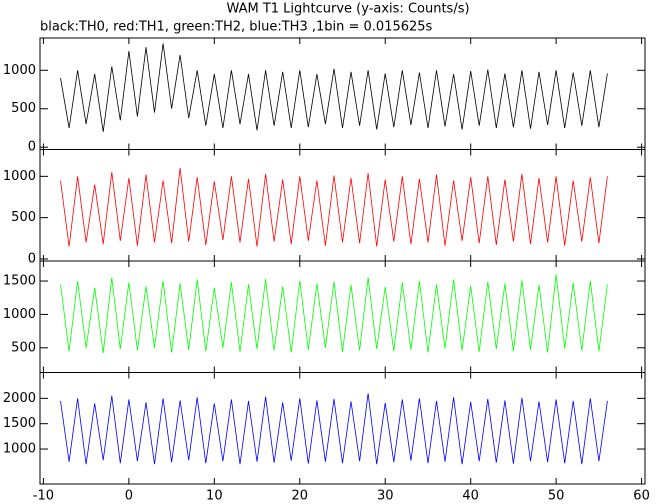 This screenshot has height=504, width=657. What do you see at coordinates (214, 496) in the screenshot?
I see `x-tick-label: 10` at bounding box center [214, 496].